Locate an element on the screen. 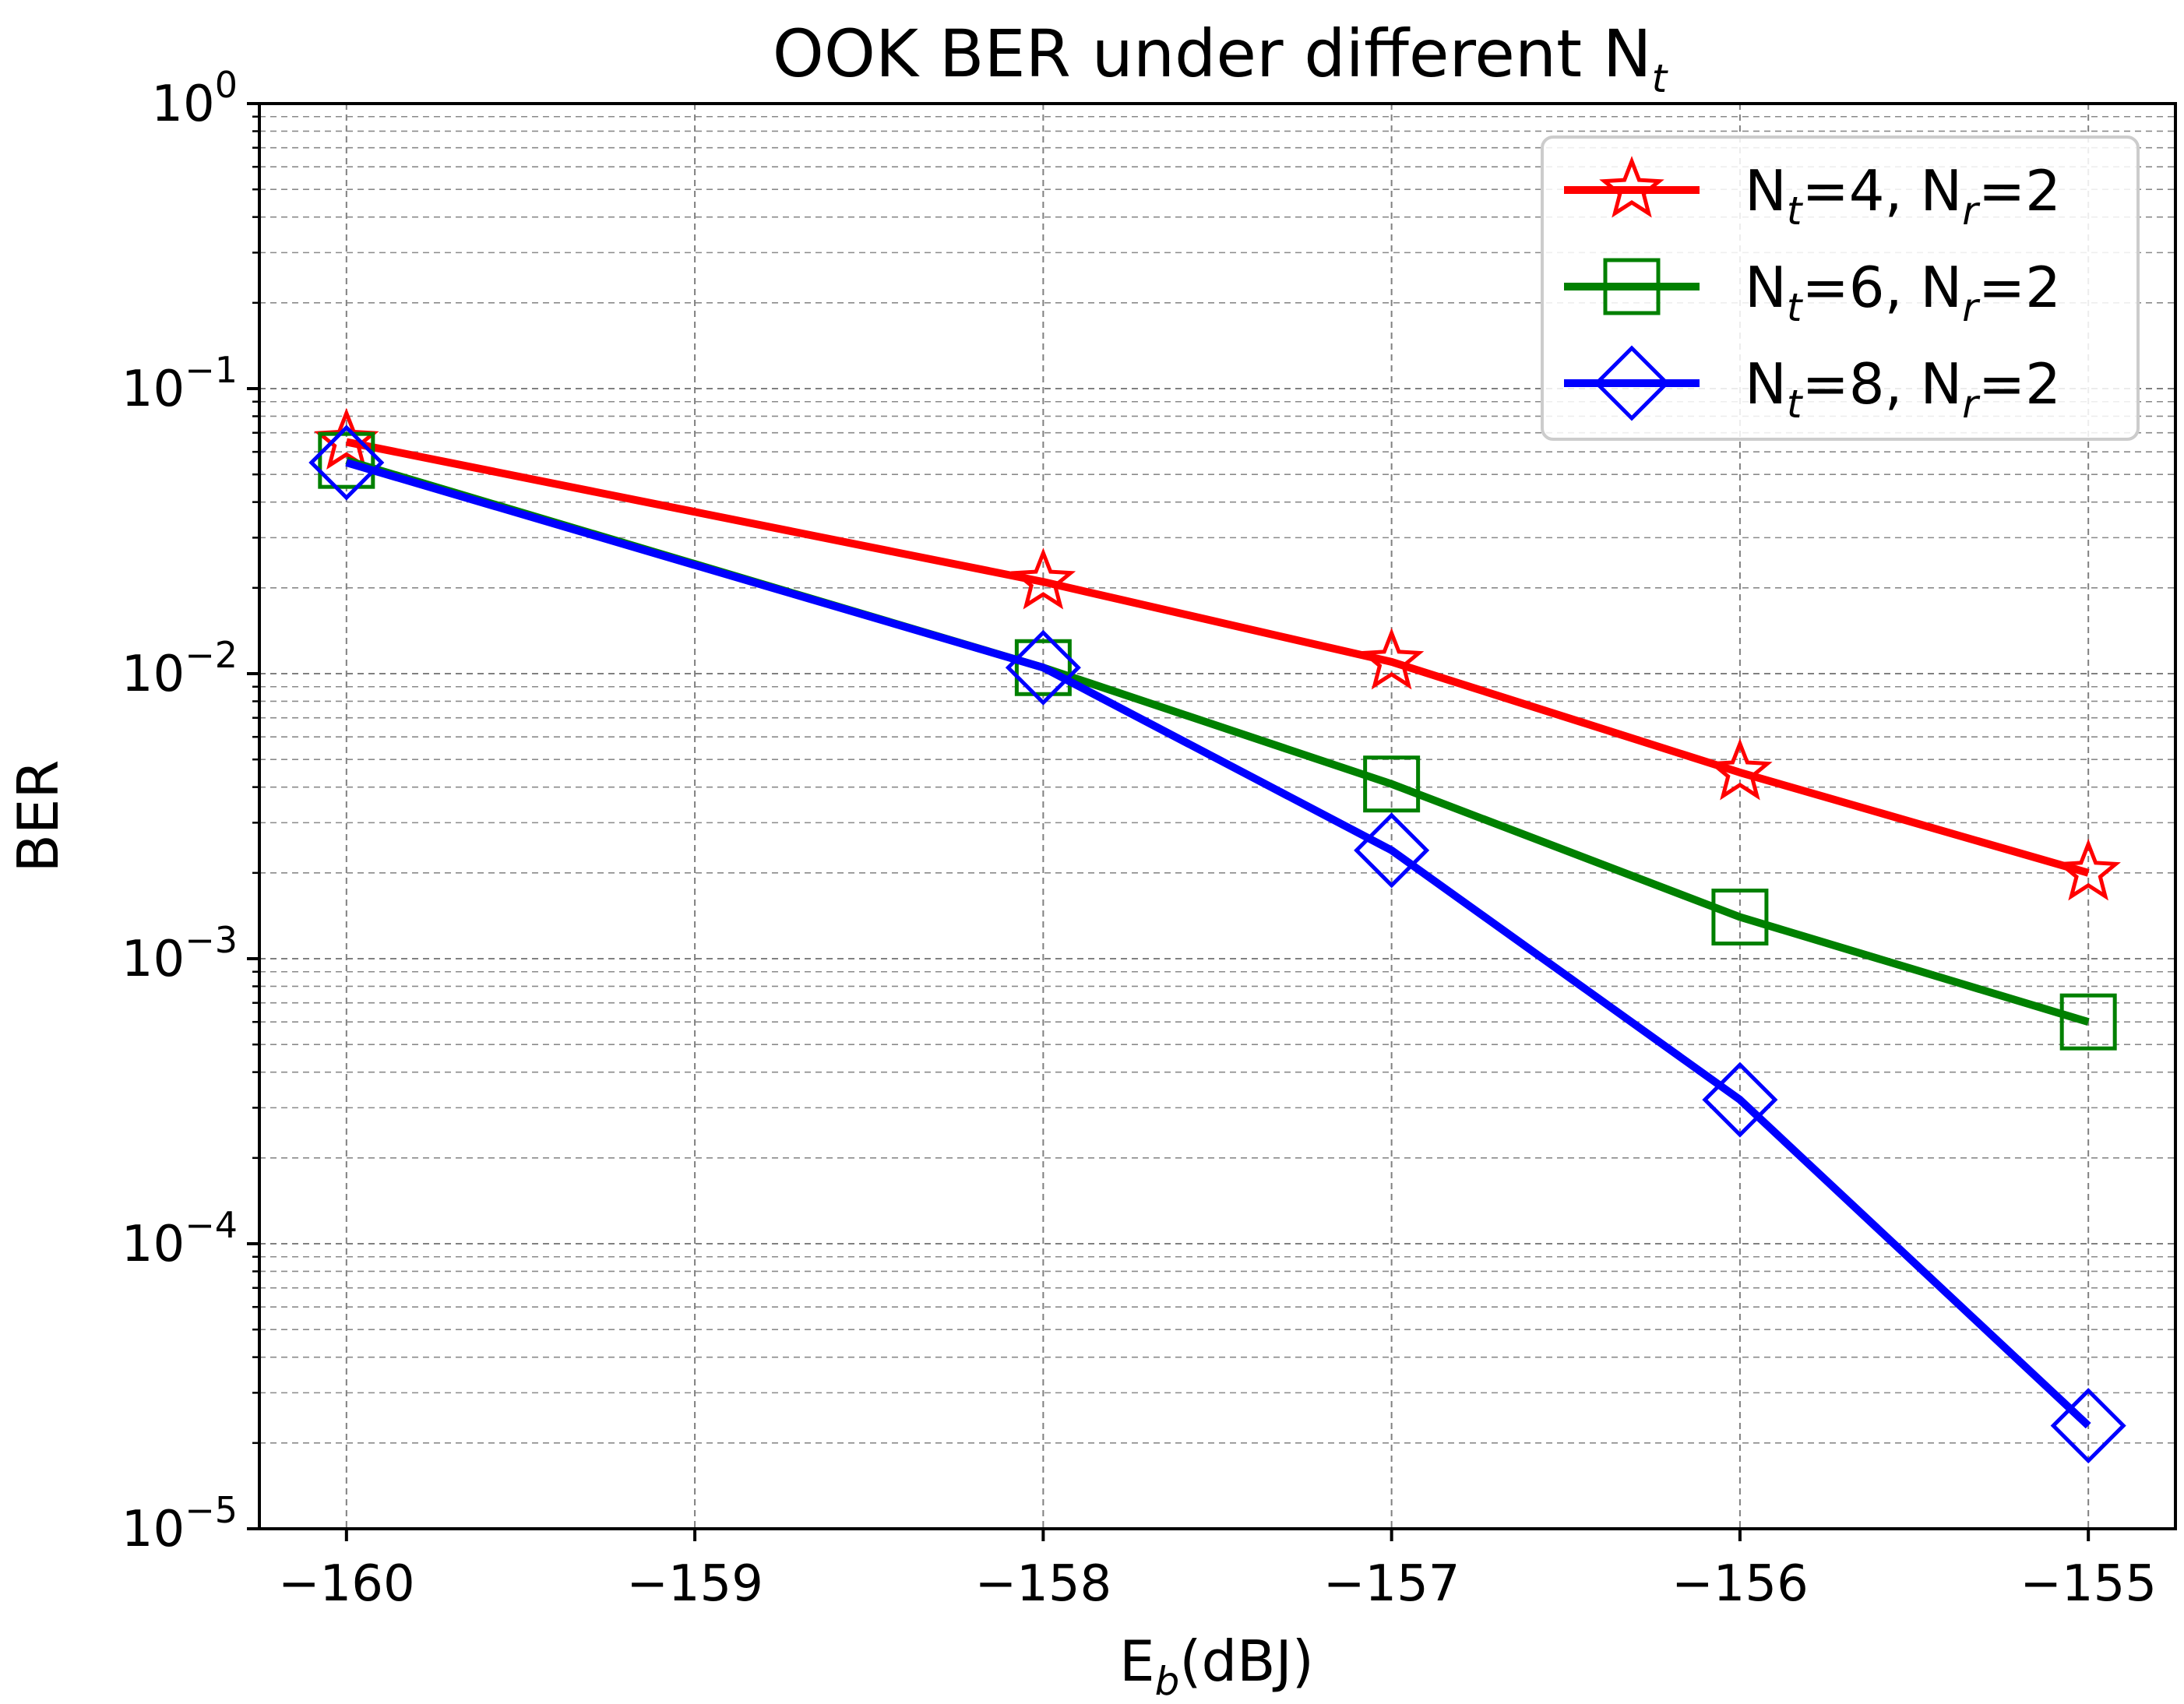  y-tick-label: 10⁻³ is located at coordinates (180, 953).